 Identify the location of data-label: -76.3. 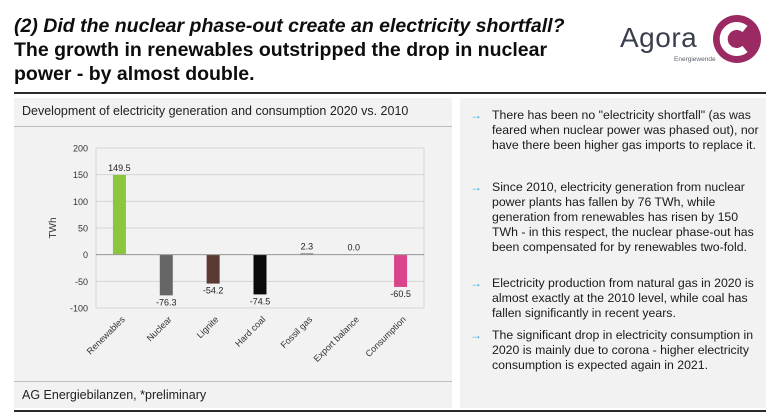
(166, 302).